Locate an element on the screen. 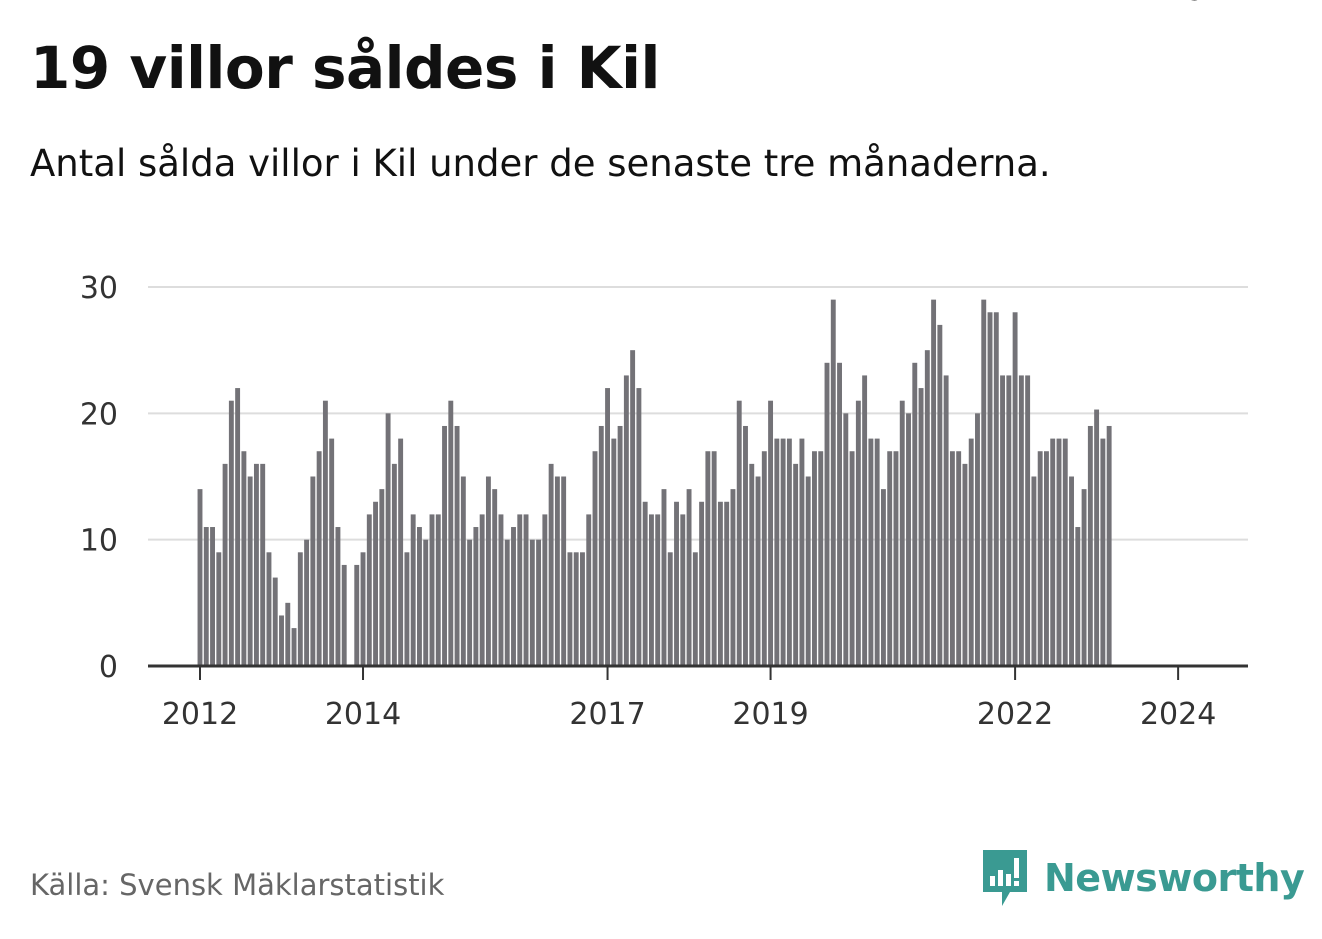 The image size is (1322, 939). x-tick-label-2024: 2024 is located at coordinates (1178, 714).